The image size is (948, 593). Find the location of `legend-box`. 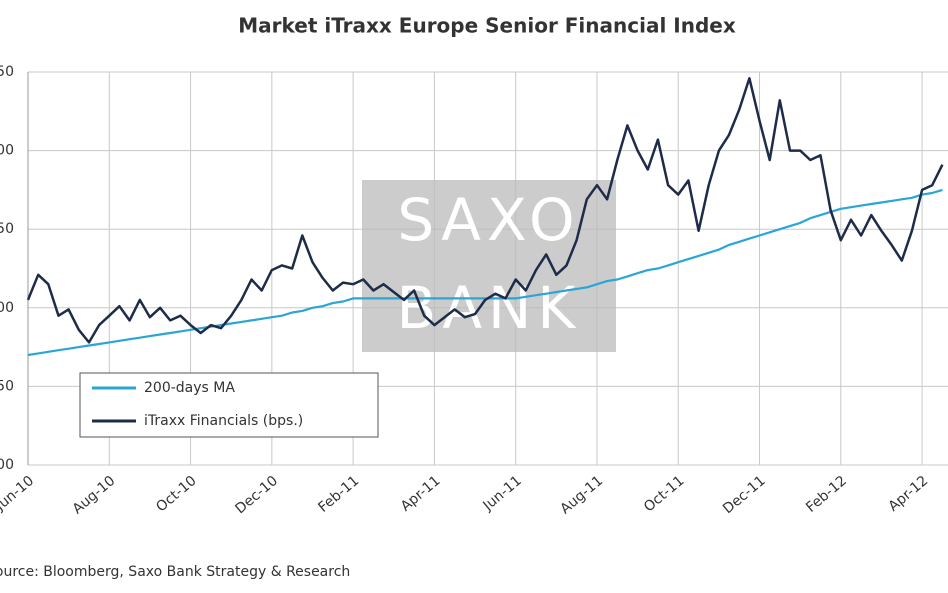

legend-box is located at coordinates (229, 405).